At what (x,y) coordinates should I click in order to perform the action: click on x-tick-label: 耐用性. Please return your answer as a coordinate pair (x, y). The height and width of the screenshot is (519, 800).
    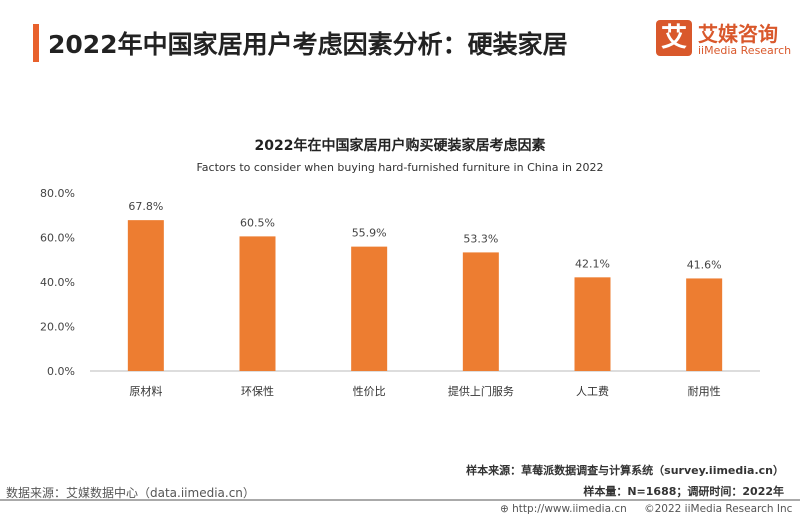
    Looking at the image, I should click on (704, 391).